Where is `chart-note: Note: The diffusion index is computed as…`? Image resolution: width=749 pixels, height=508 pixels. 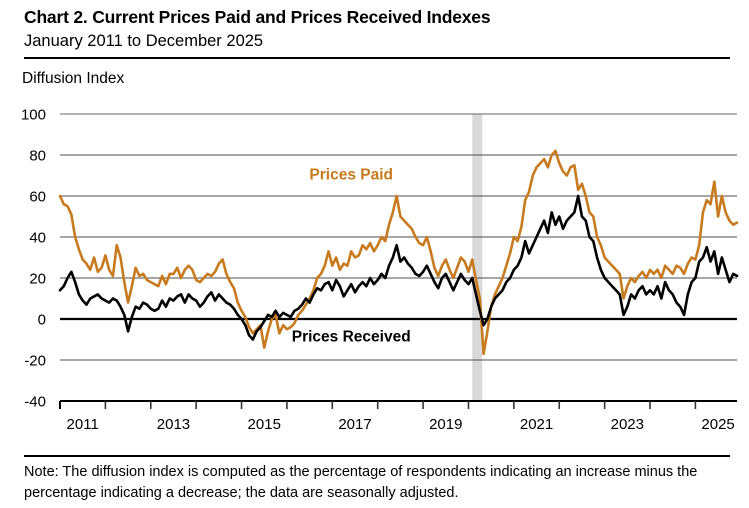
chart-note: Note: The diffusion index is computed as… is located at coordinates (361, 482).